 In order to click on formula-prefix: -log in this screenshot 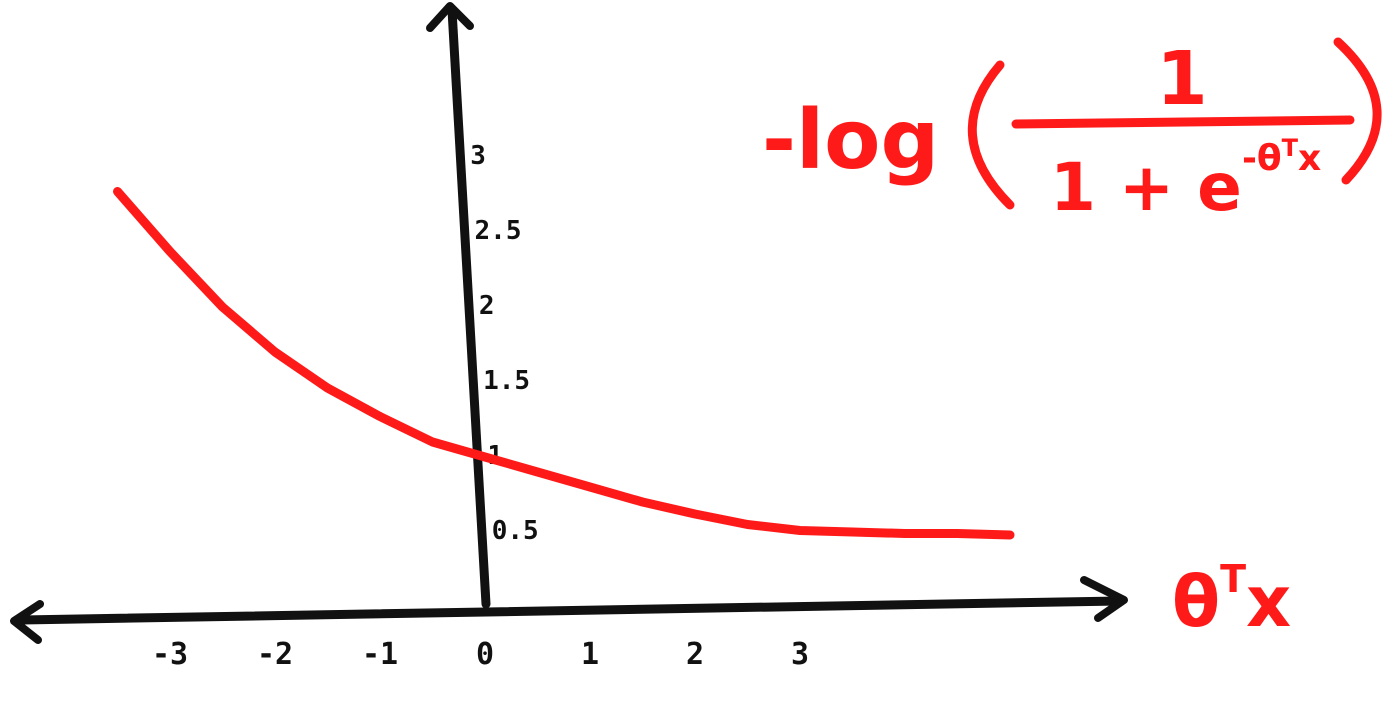, I will do `click(850, 140)`.